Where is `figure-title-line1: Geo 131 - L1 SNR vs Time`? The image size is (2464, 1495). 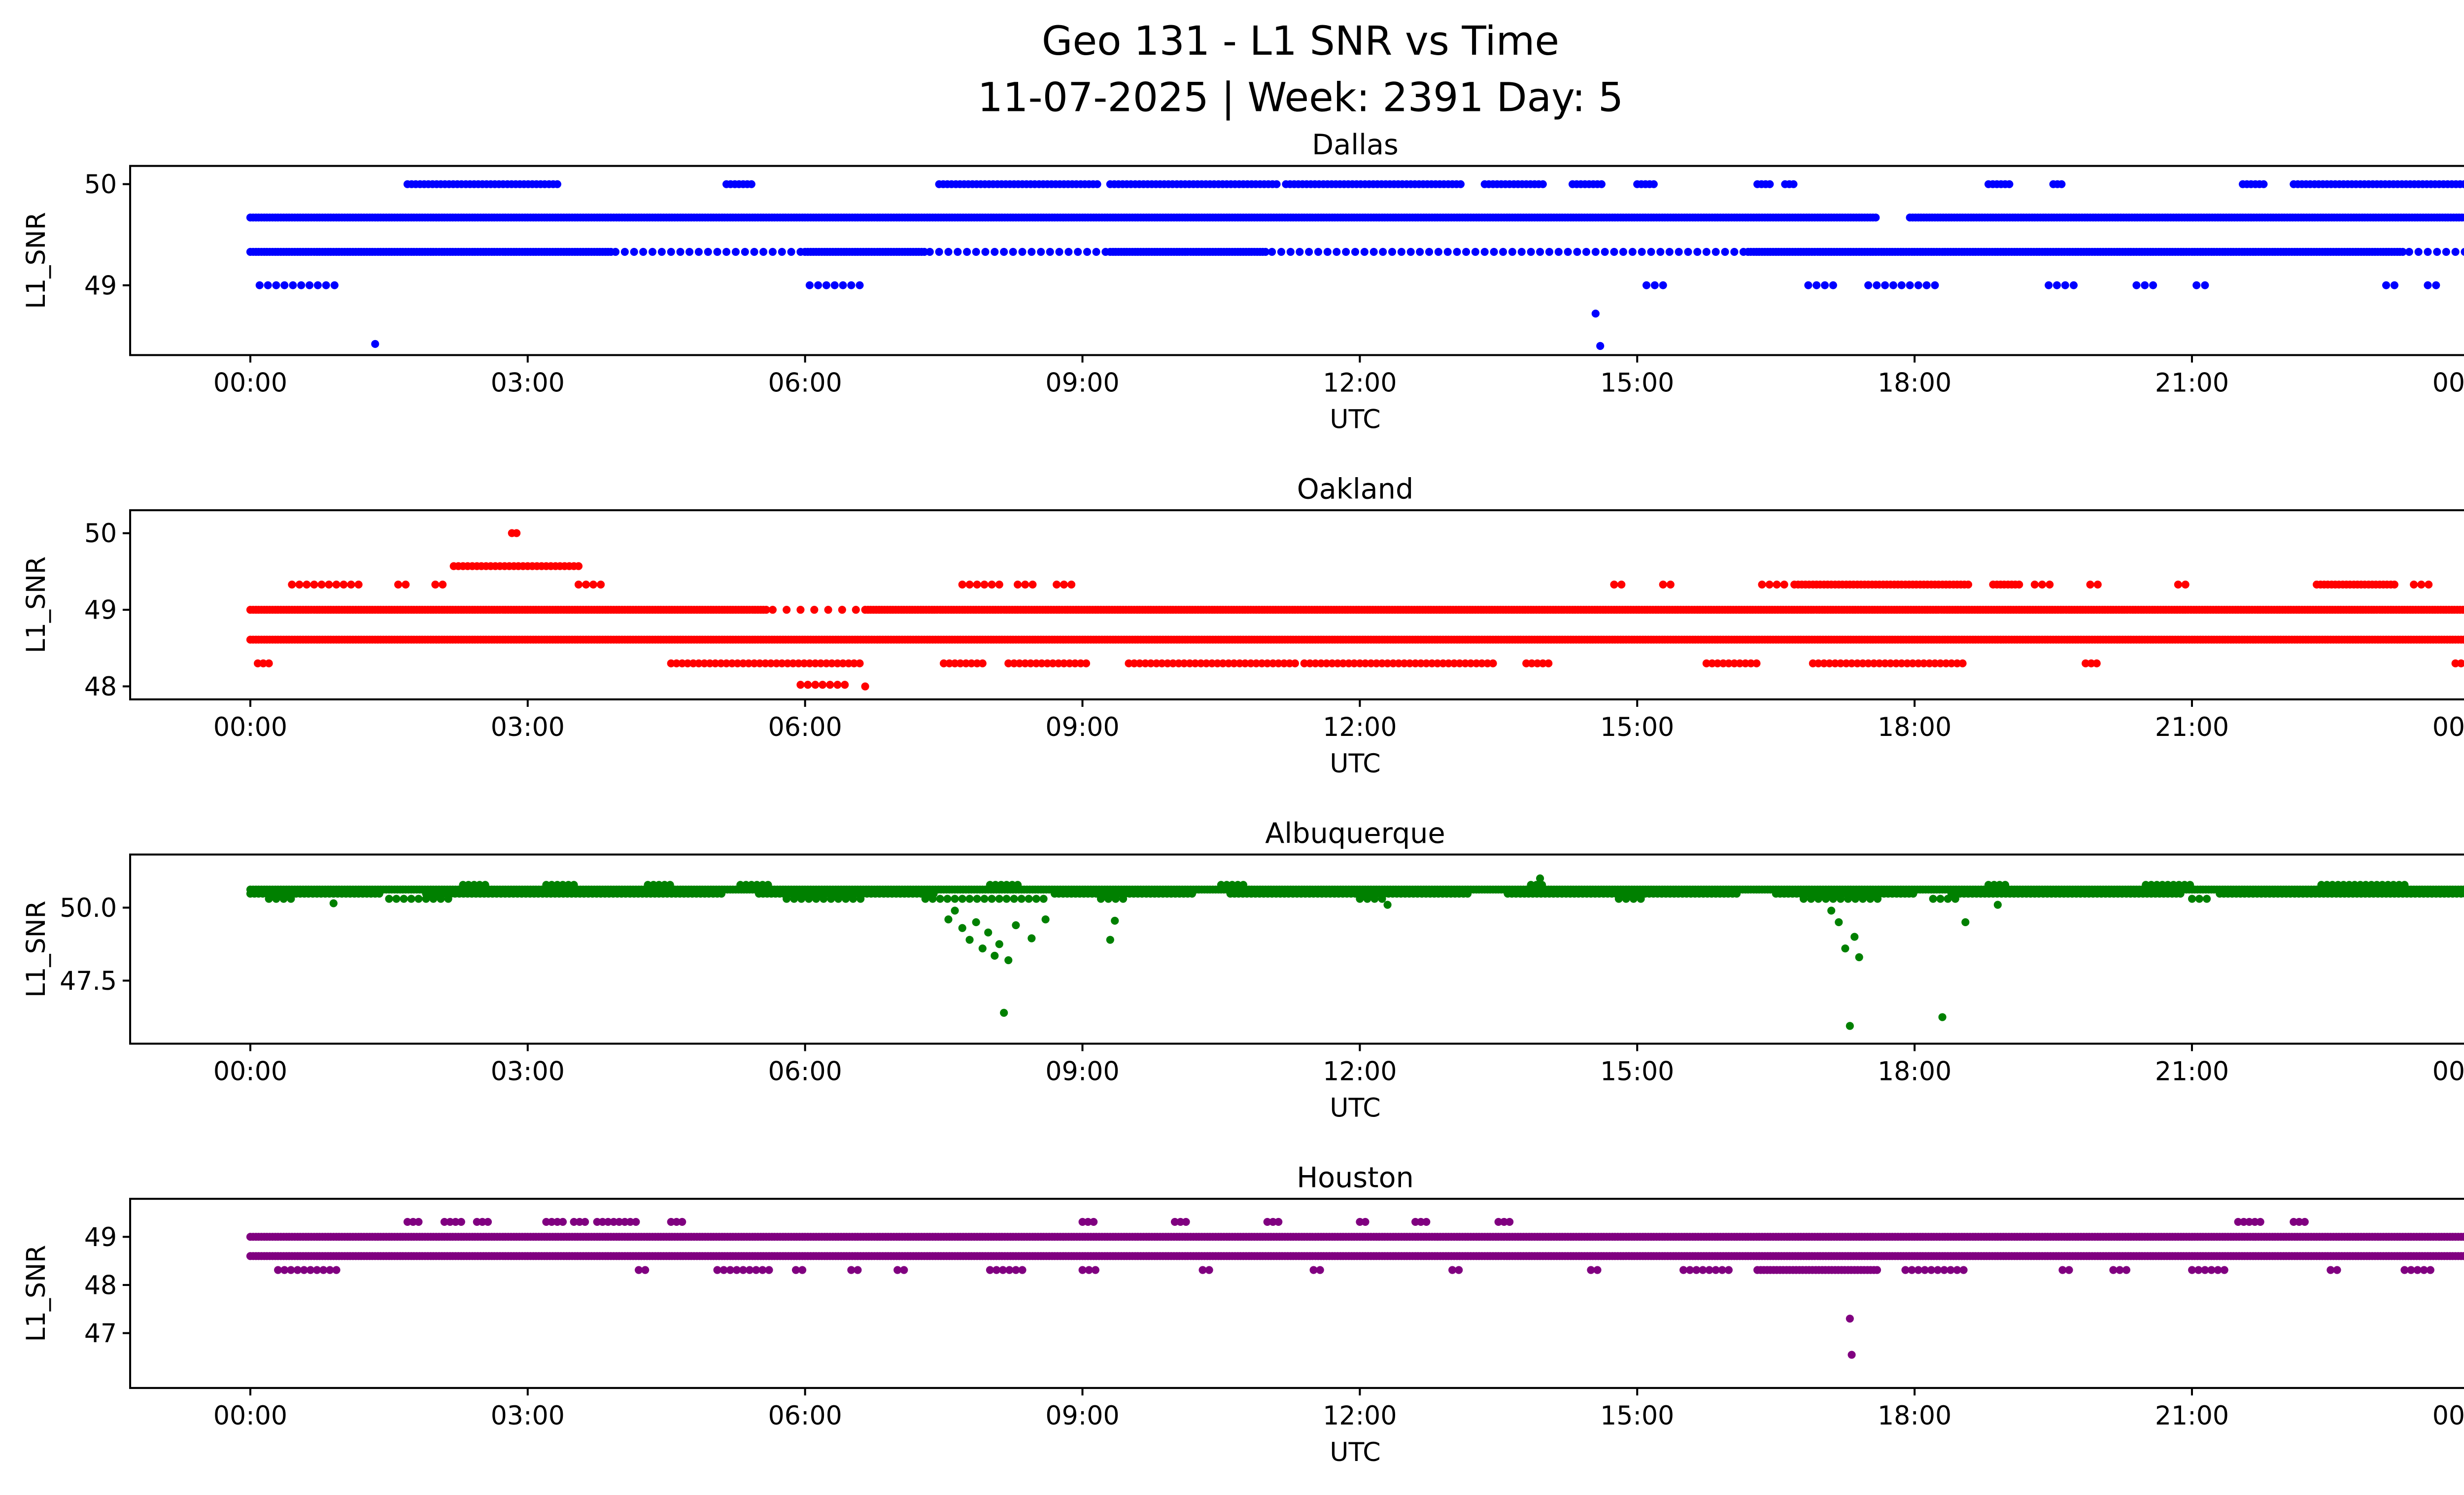
figure-title-line1: Geo 131 - L1 SNR vs Time is located at coordinates (1300, 41).